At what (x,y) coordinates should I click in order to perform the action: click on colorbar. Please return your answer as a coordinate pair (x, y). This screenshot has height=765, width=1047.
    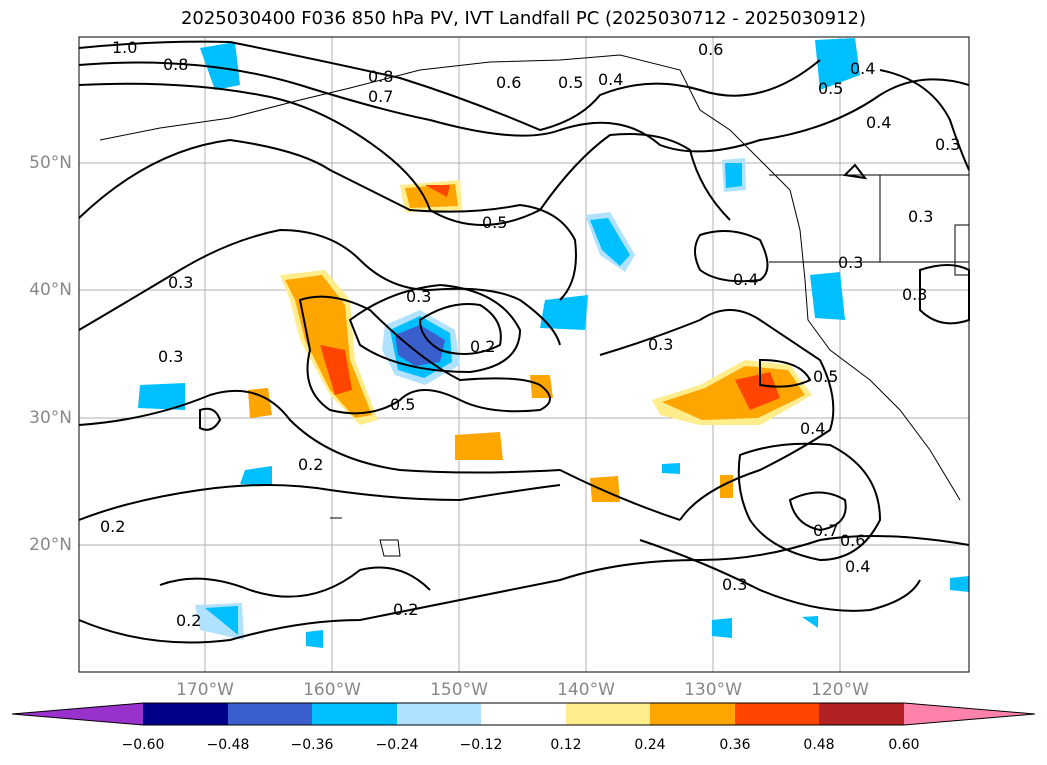
    Looking at the image, I should click on (523, 714).